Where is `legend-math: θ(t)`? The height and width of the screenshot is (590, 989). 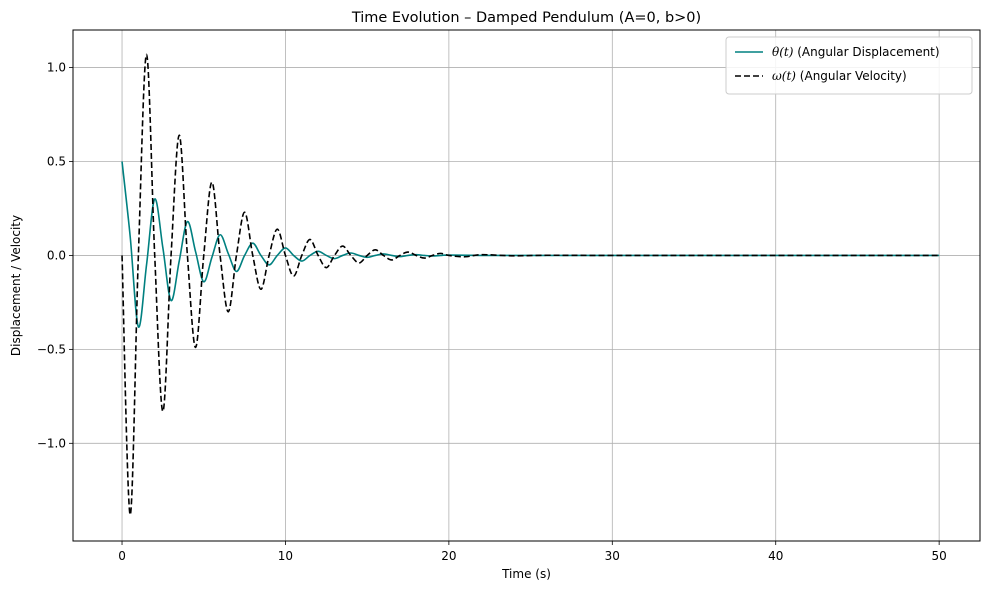 legend-math: θ(t) is located at coordinates (783, 52).